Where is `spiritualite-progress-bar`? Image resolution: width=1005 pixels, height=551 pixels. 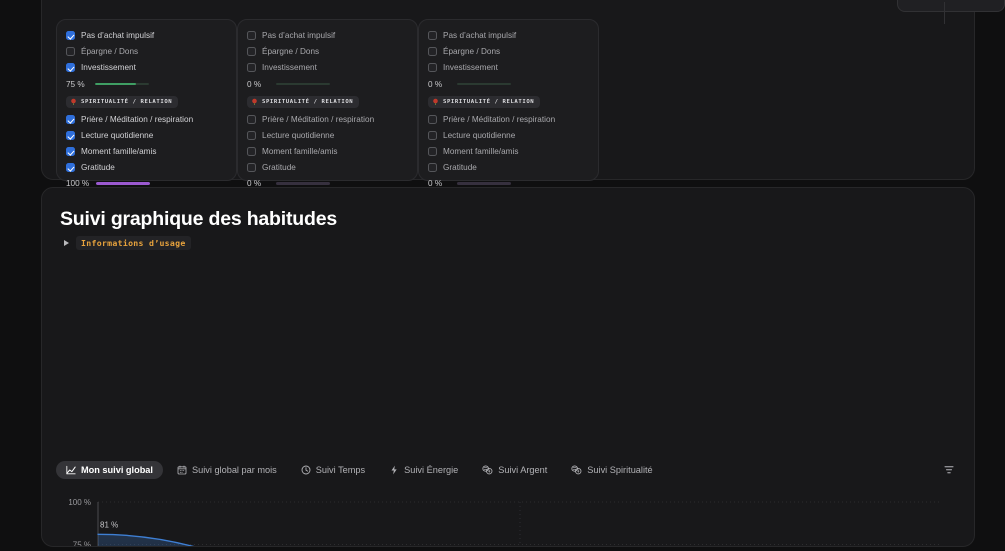 spiritualite-progress-bar is located at coordinates (123, 183).